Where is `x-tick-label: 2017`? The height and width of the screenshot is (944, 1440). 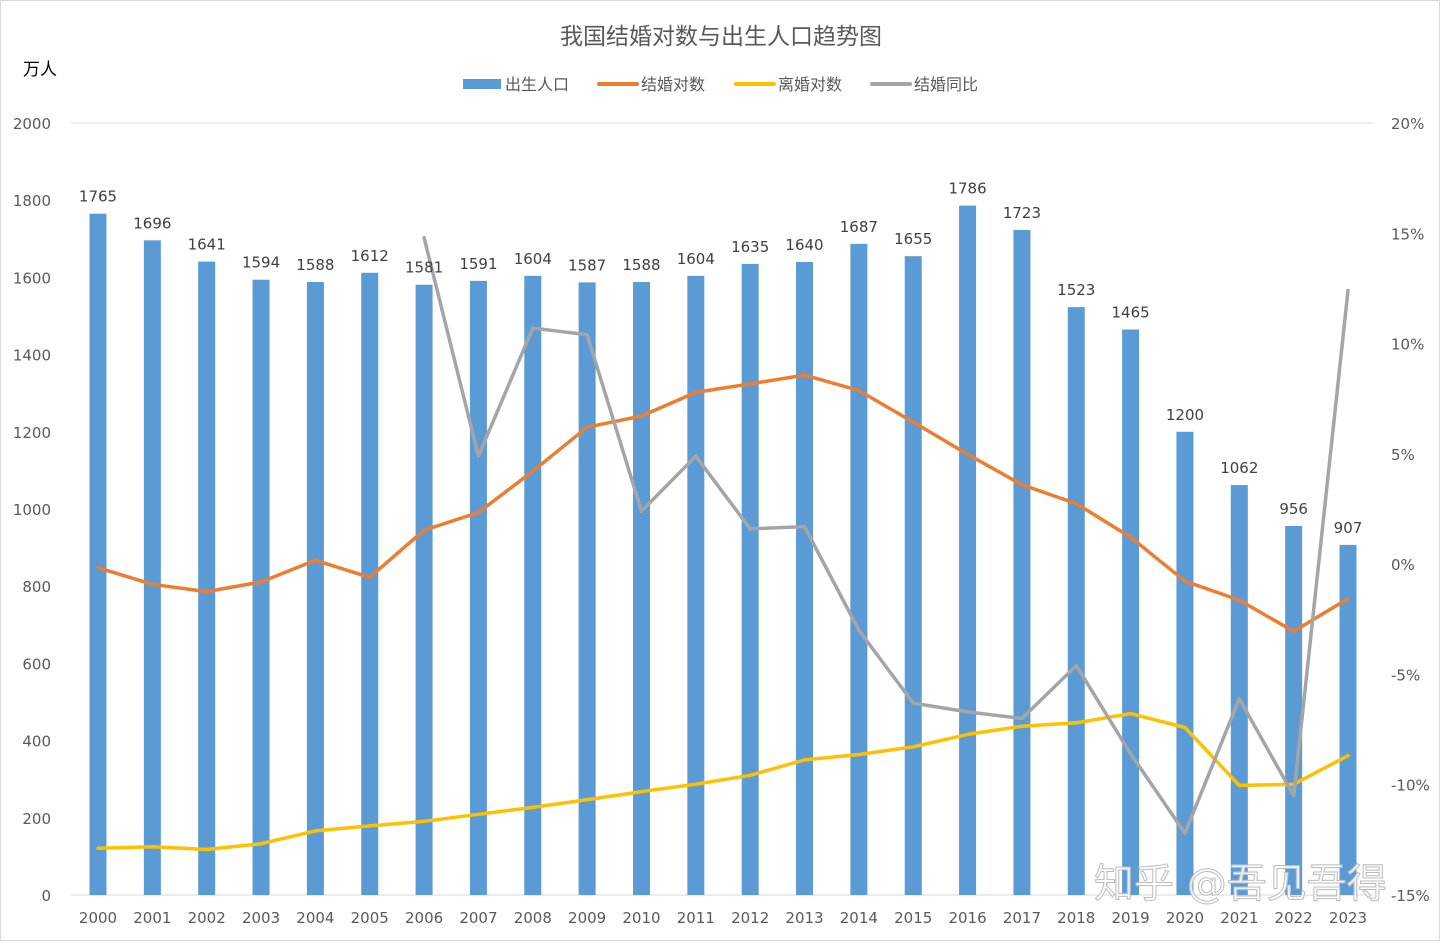
x-tick-label: 2017 is located at coordinates (1022, 918).